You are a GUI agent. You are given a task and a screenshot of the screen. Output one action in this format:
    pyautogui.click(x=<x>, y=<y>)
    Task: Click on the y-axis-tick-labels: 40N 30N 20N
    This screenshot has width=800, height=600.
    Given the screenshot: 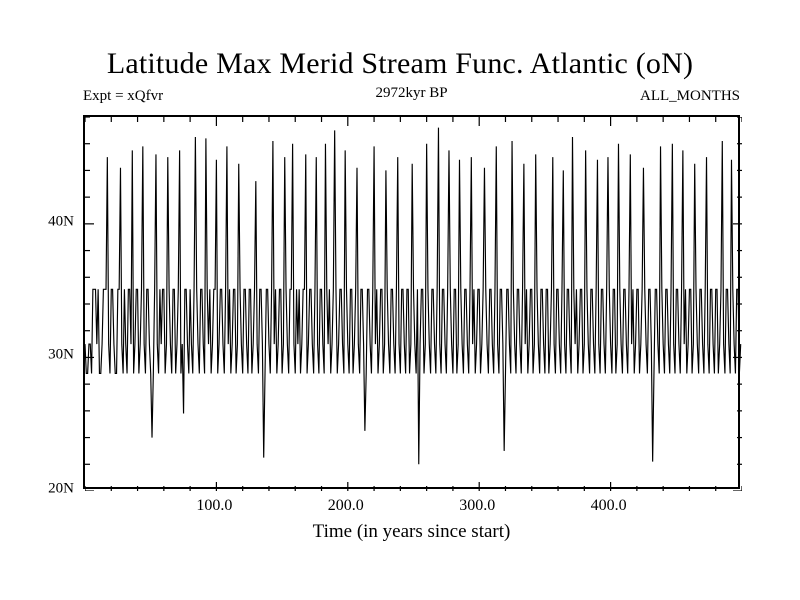 What is the action you would take?
    pyautogui.click(x=37, y=305)
    